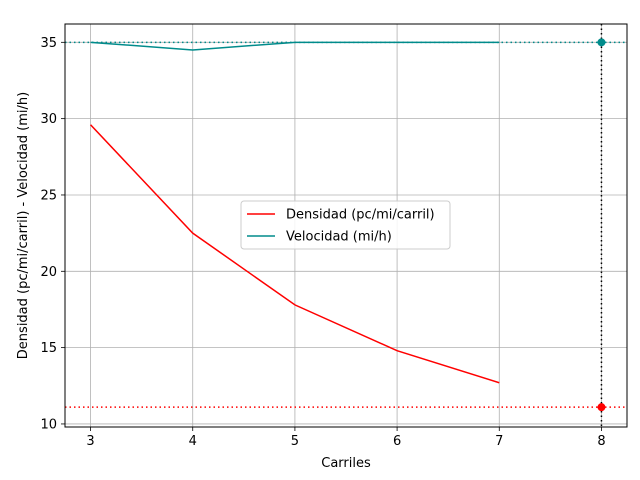  I want to click on legend: Densidad (pc/mi/carril) Velocidad (mi/h), so click(345, 225).